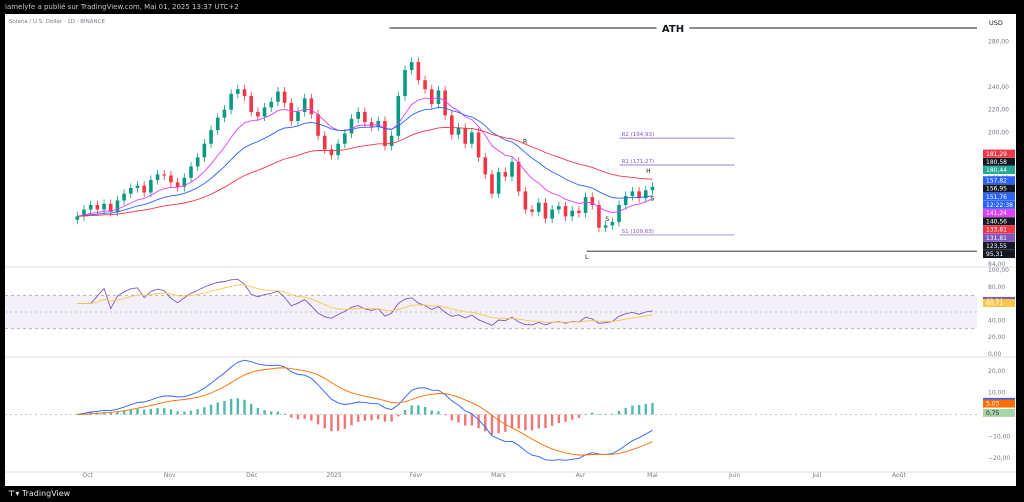 The width and height of the screenshot is (1024, 502). What do you see at coordinates (365, 161) in the screenshot?
I see `ma-line-mid` at bounding box center [365, 161].